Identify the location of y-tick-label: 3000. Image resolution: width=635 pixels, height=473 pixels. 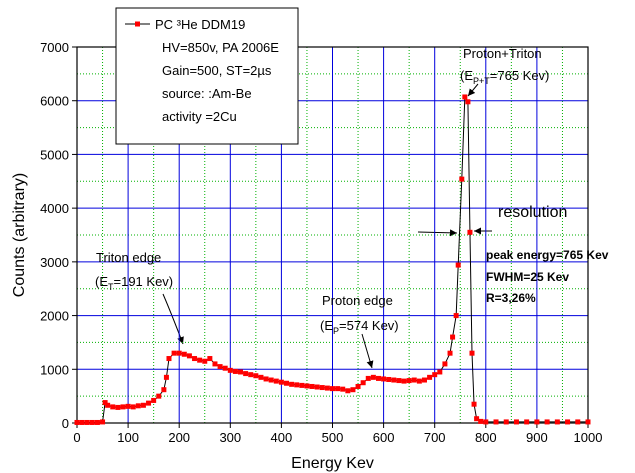
(54, 262).